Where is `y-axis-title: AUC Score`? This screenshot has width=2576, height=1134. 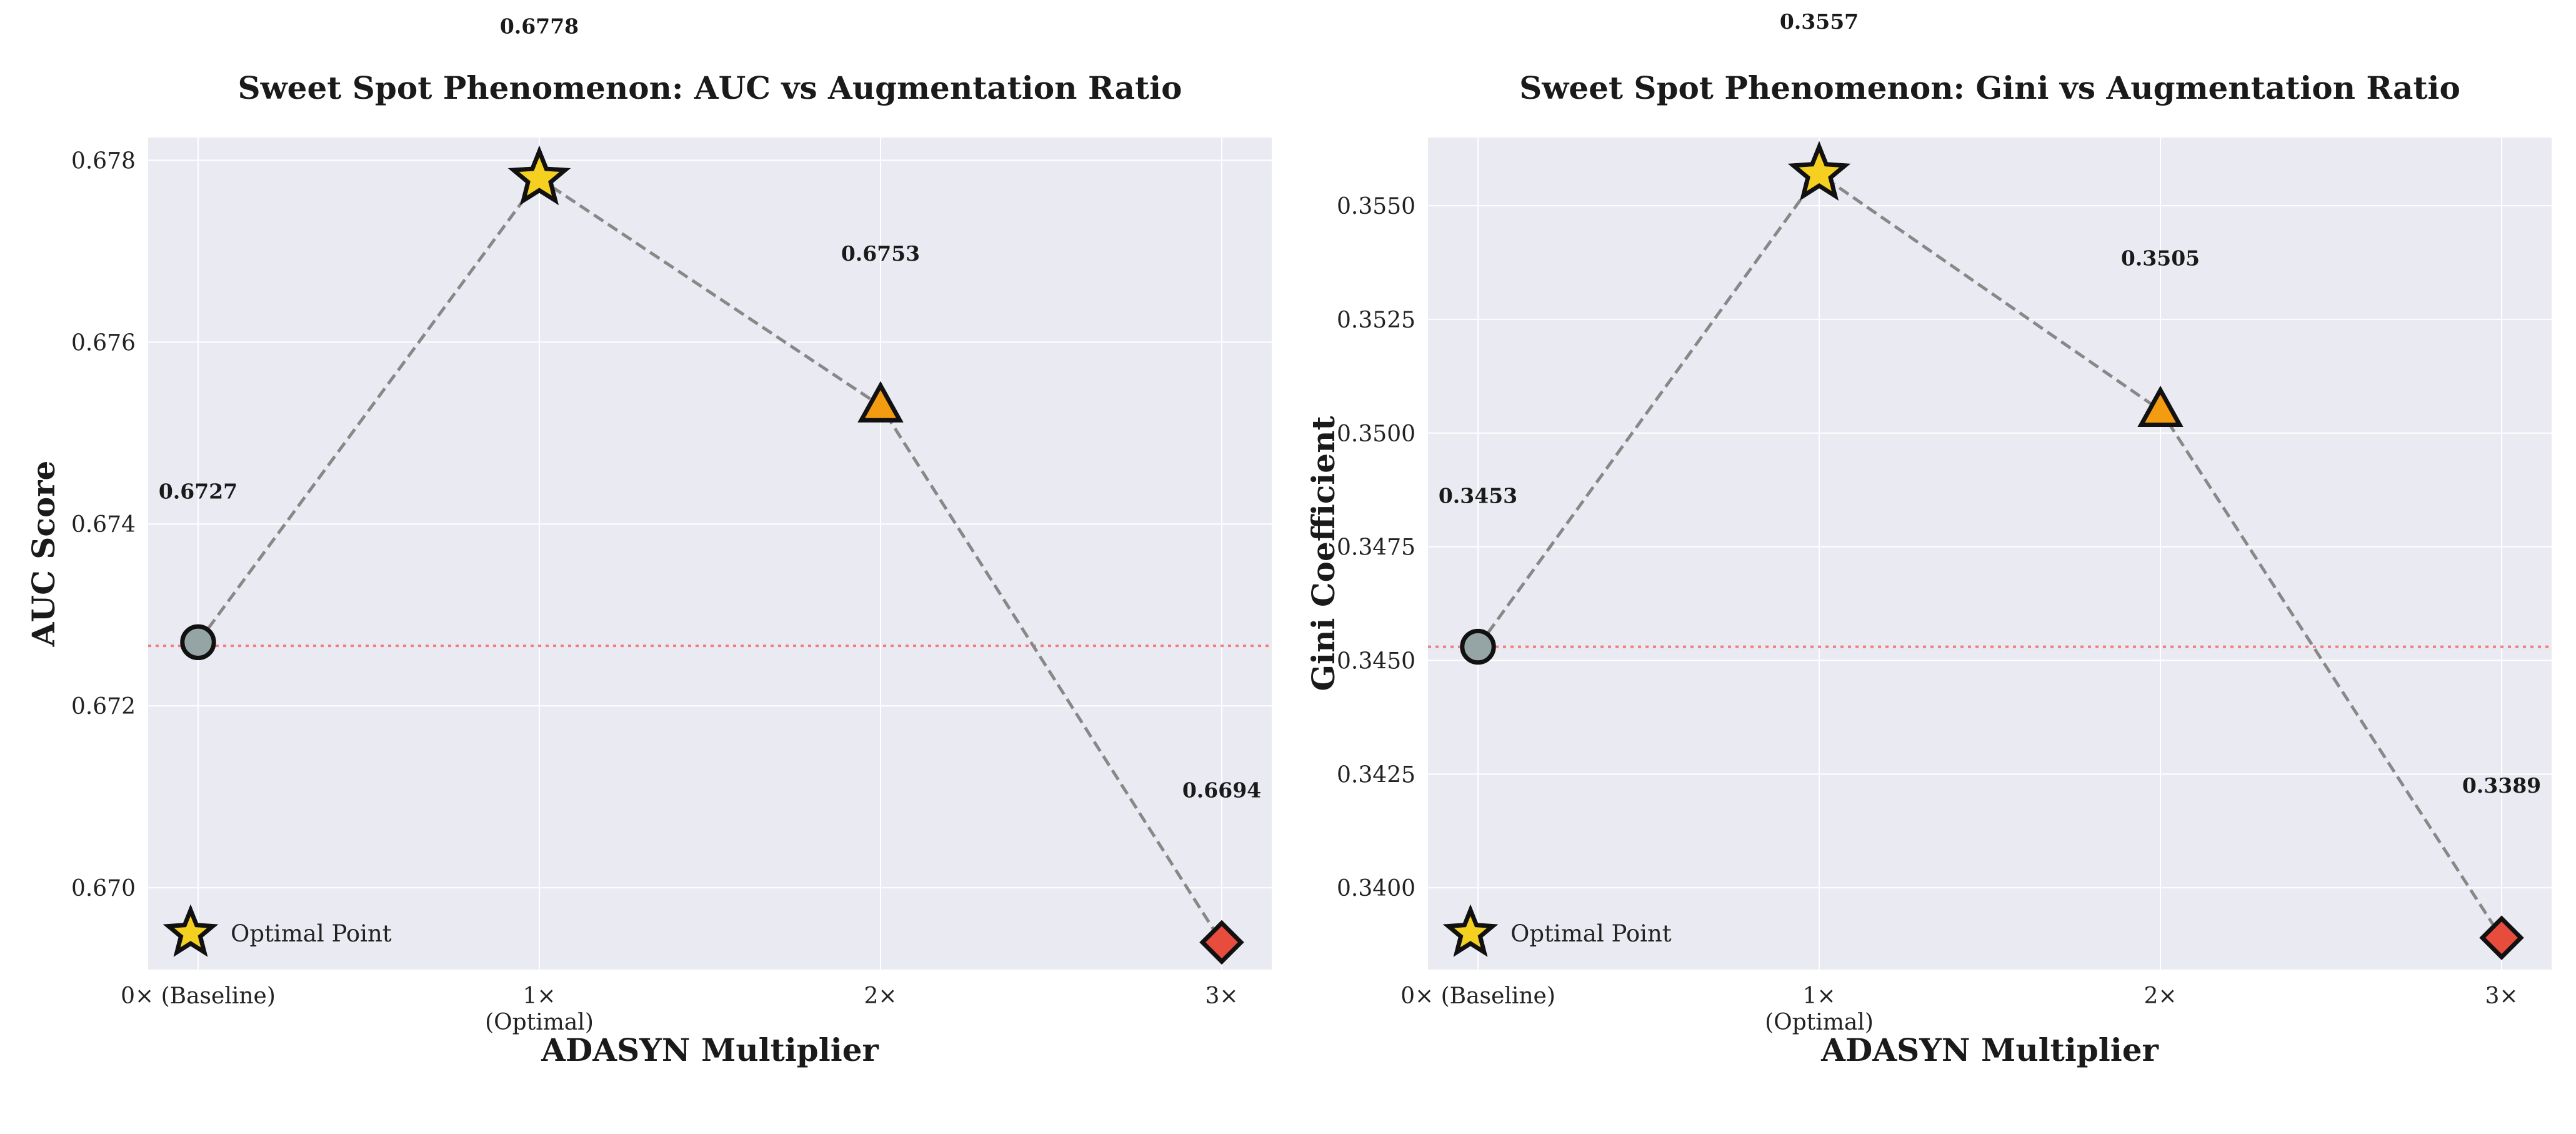 y-axis-title: AUC Score is located at coordinates (43, 554).